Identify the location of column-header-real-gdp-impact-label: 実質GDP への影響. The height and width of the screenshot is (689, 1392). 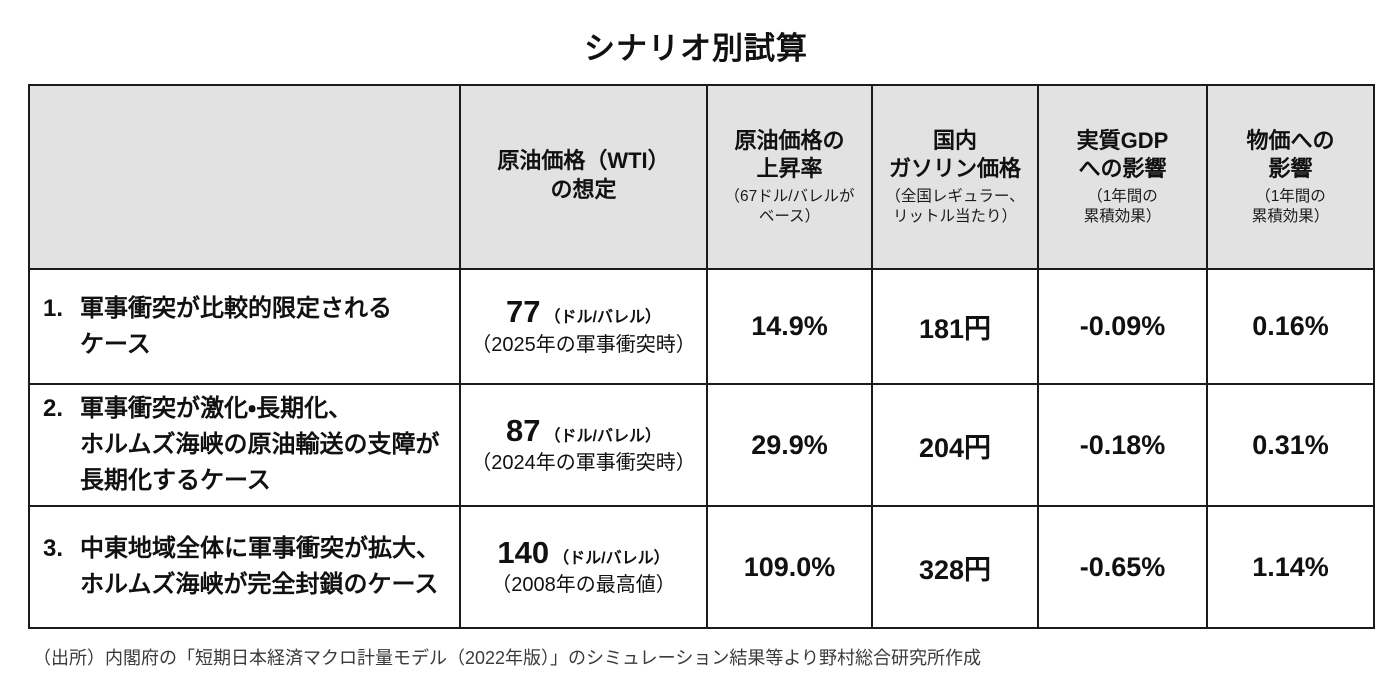
(1122, 154).